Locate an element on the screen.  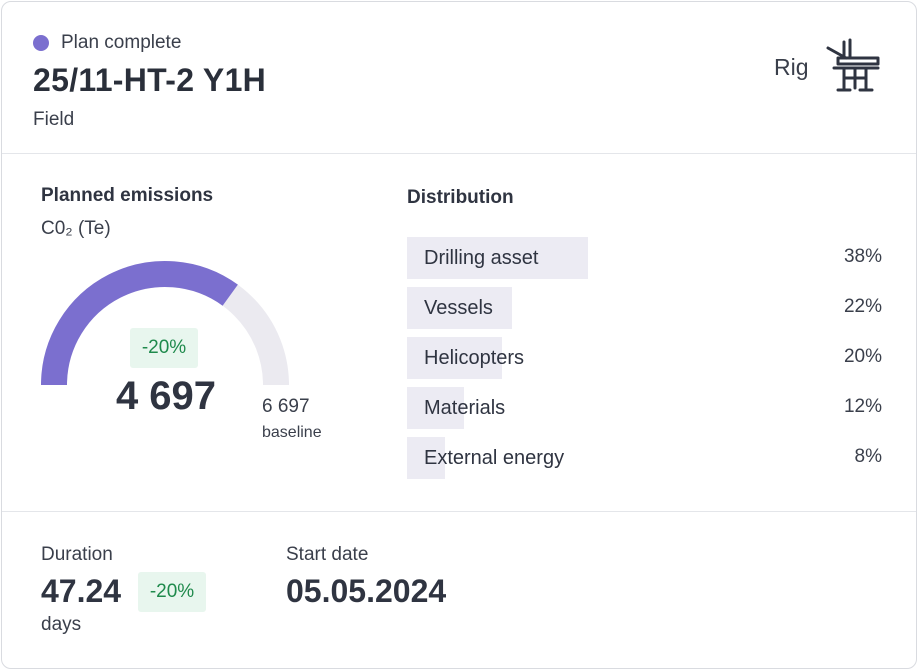
distribution-label: Vessels is located at coordinates (458, 308).